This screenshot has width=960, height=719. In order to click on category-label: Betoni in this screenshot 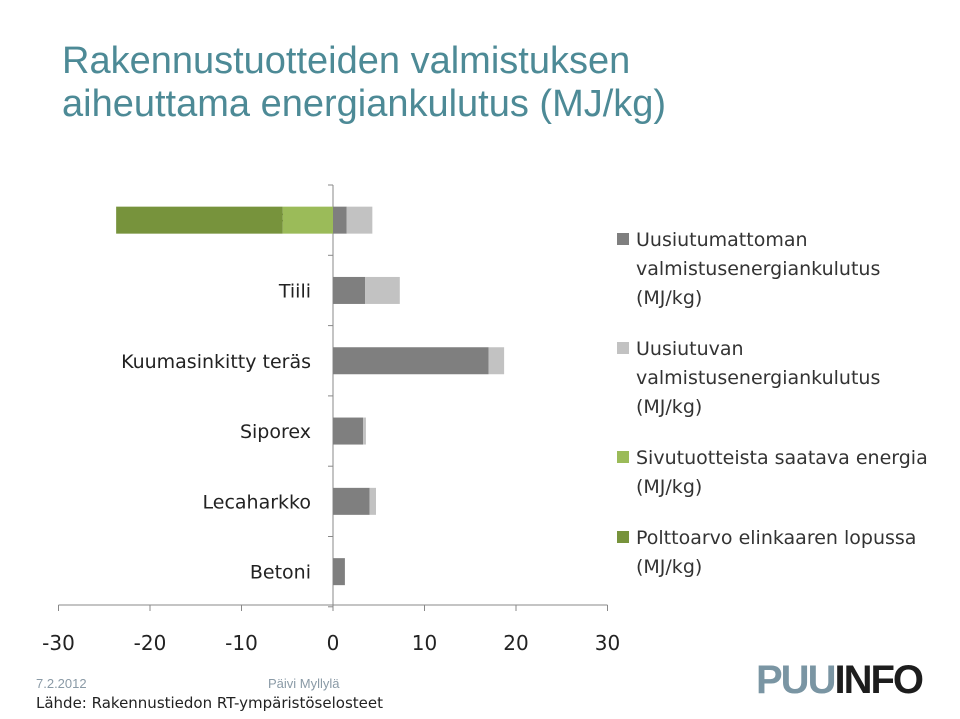, I will do `click(280, 573)`.